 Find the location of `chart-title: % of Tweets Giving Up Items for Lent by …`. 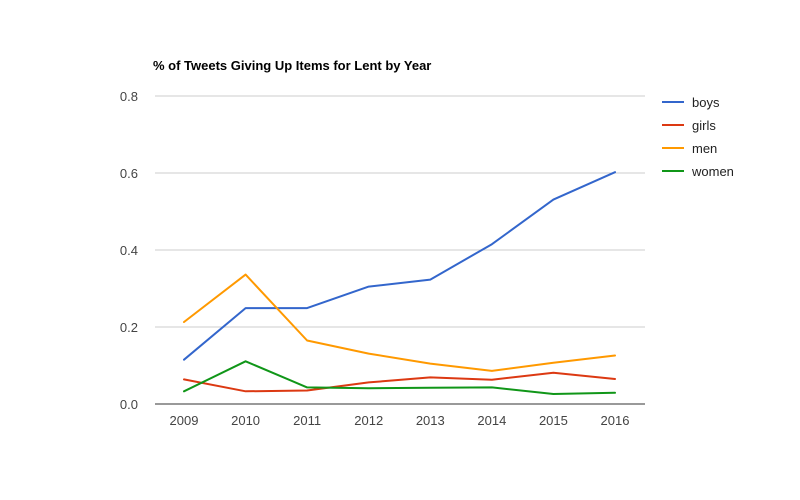

chart-title: % of Tweets Giving Up Items for Lent by … is located at coordinates (292, 65).